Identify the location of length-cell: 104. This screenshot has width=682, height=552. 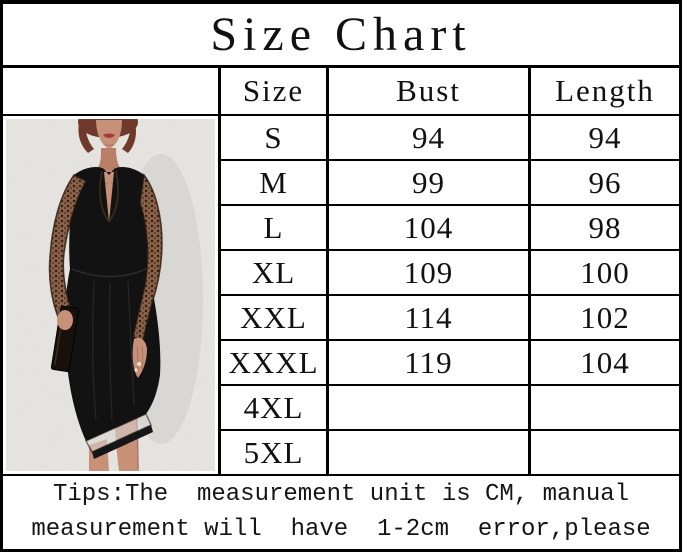
(605, 363).